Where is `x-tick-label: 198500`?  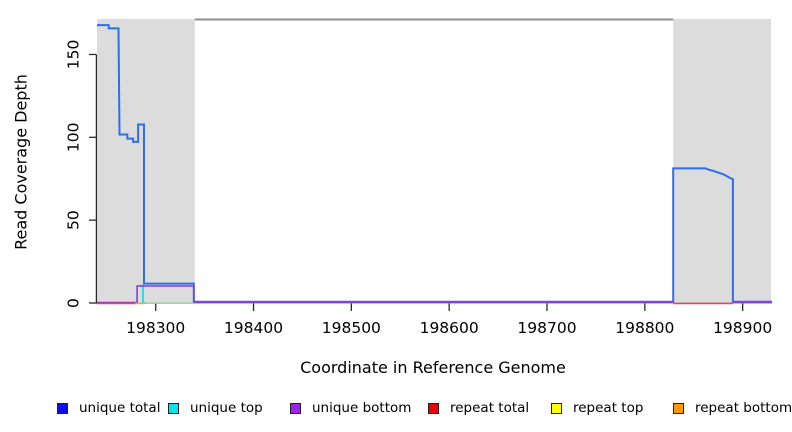
x-tick-label: 198500 is located at coordinates (351, 328).